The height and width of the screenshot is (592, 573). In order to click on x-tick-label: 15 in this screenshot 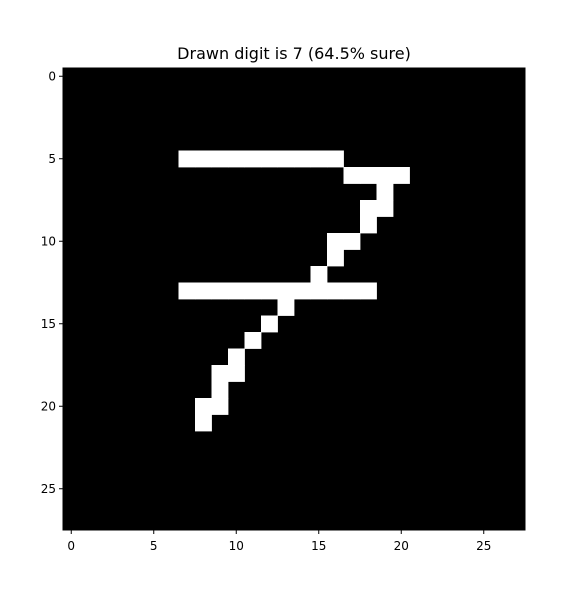, I will do `click(318, 546)`.